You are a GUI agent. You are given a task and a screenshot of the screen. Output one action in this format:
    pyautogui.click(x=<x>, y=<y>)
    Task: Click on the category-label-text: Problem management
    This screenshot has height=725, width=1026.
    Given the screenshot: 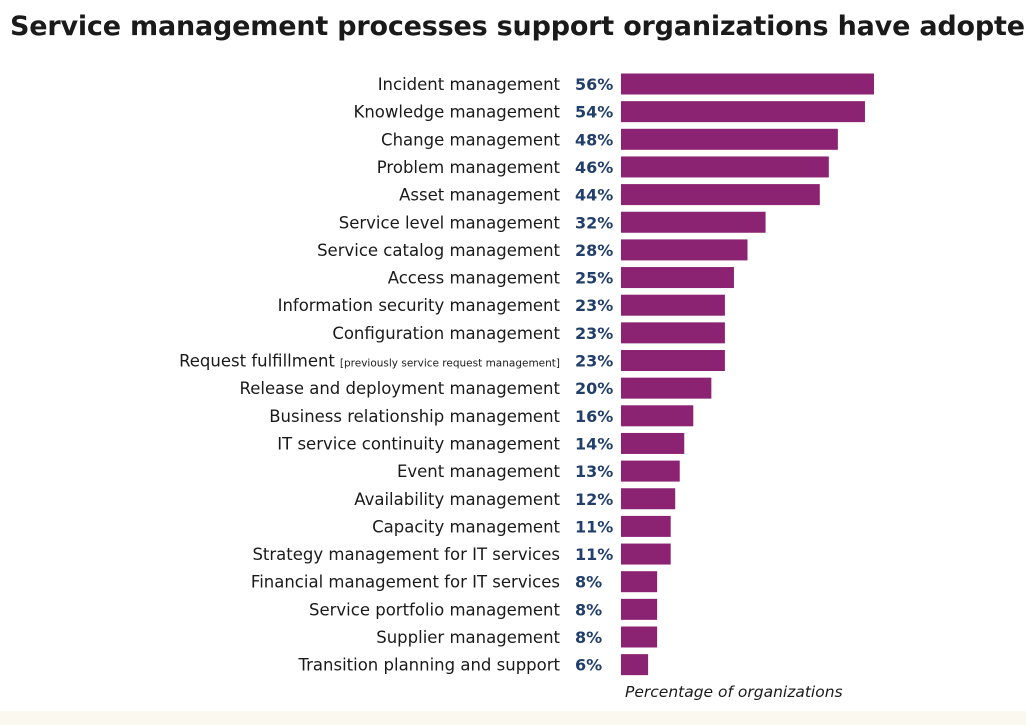 What is the action you would take?
    pyautogui.click(x=469, y=167)
    